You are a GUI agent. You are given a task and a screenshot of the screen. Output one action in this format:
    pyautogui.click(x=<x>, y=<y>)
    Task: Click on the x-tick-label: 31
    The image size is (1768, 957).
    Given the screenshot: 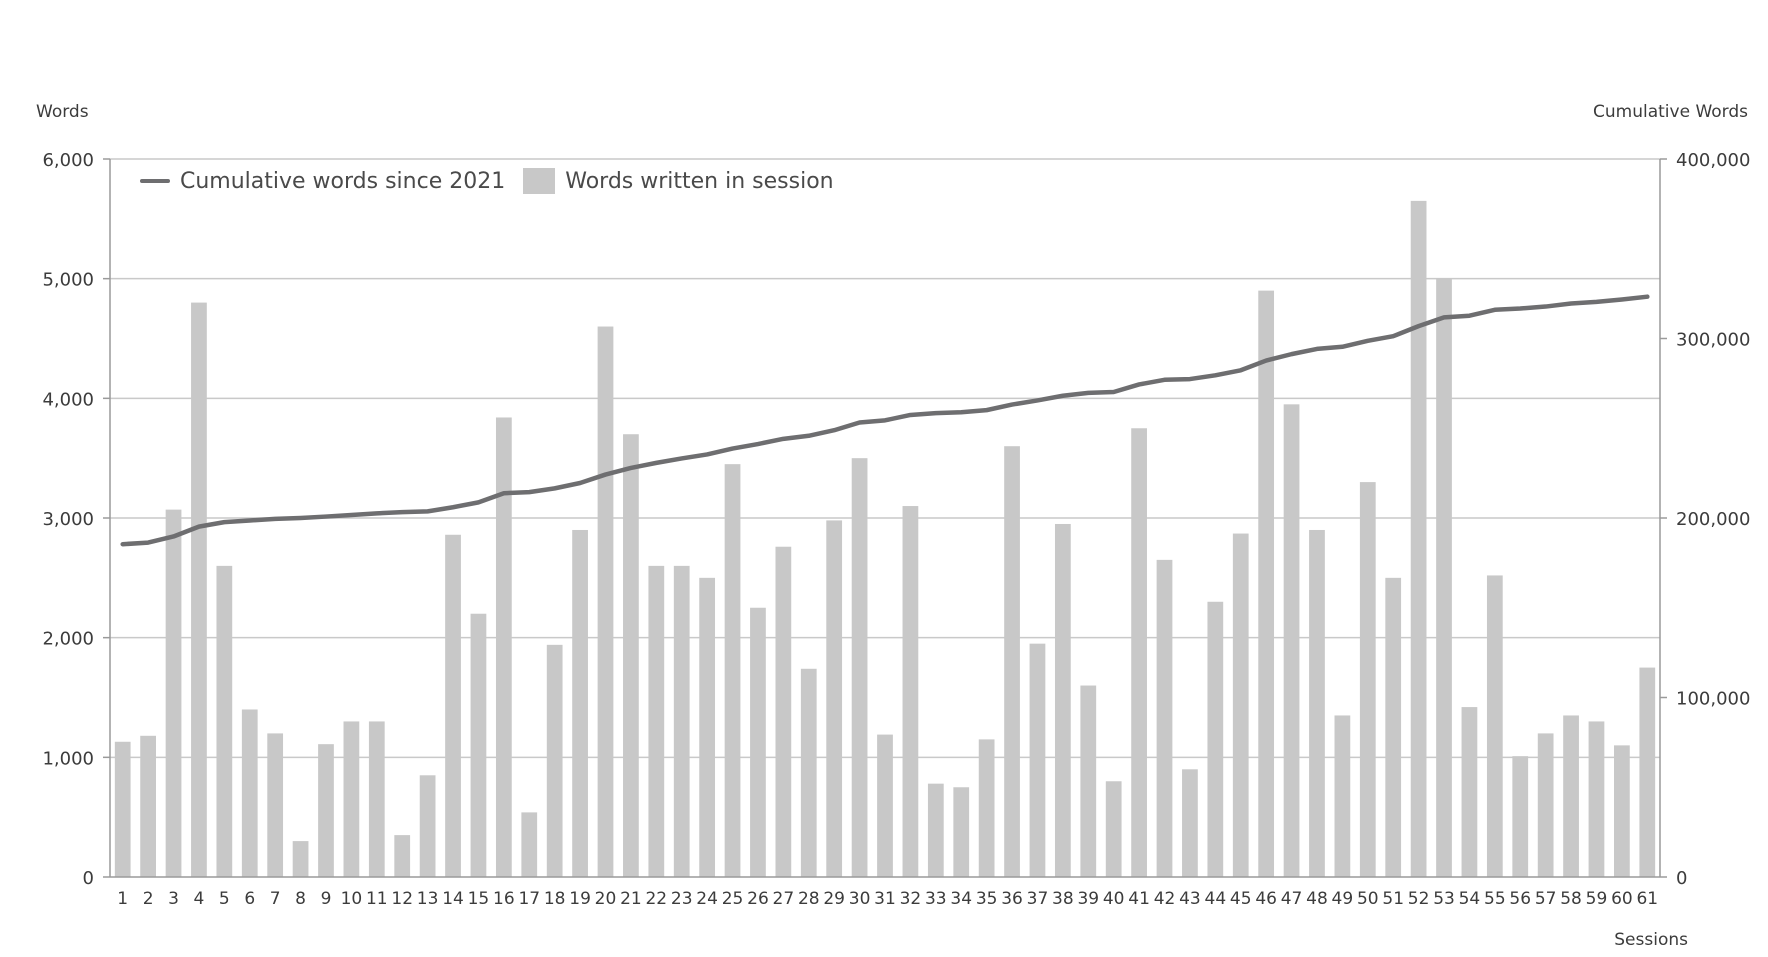 What is the action you would take?
    pyautogui.click(x=885, y=899)
    